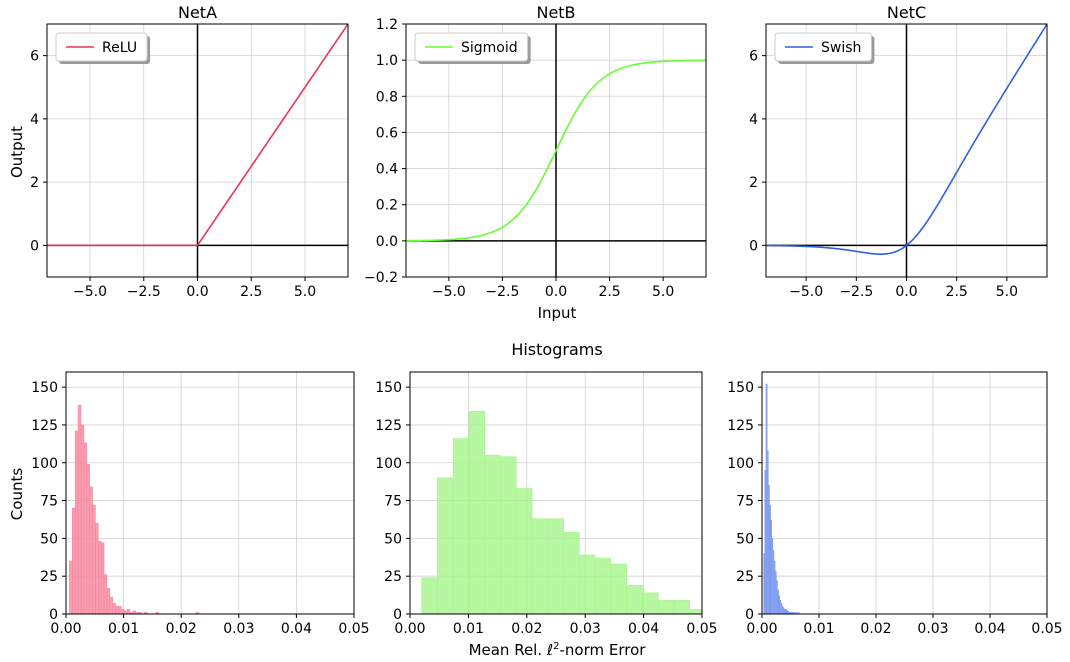 This screenshot has width=1070, height=662. What do you see at coordinates (906, 139) in the screenshot?
I see `series-line-swish` at bounding box center [906, 139].